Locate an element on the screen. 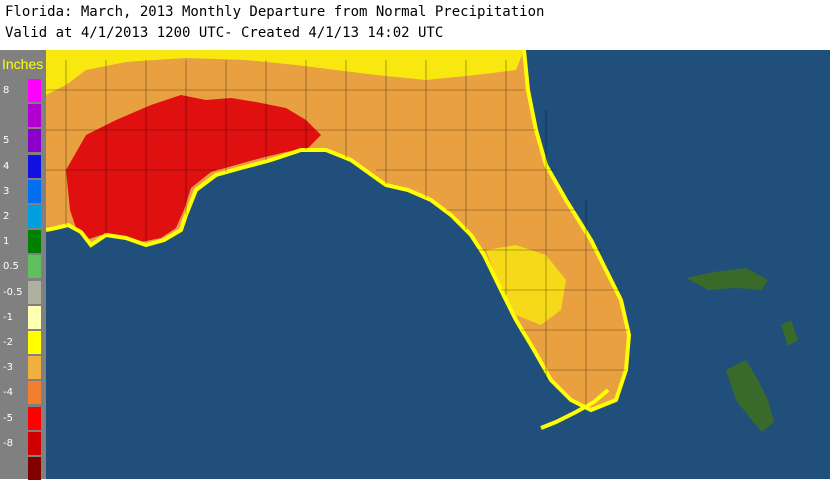 This screenshot has width=830, height=480. red-deficit-region is located at coordinates (193, 168).